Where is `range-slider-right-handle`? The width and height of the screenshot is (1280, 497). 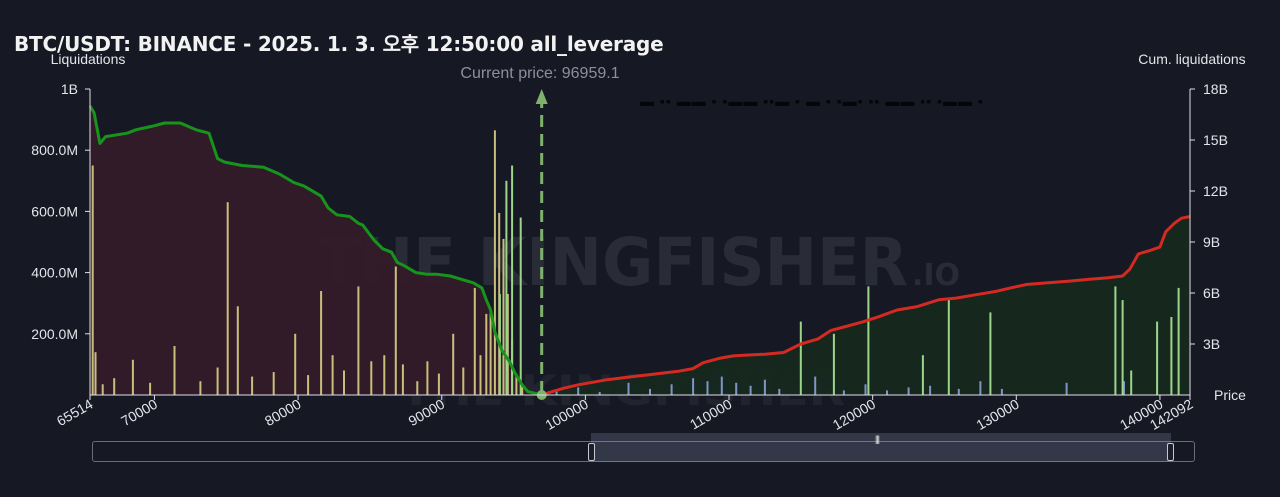 range-slider-right-handle is located at coordinates (1170, 452).